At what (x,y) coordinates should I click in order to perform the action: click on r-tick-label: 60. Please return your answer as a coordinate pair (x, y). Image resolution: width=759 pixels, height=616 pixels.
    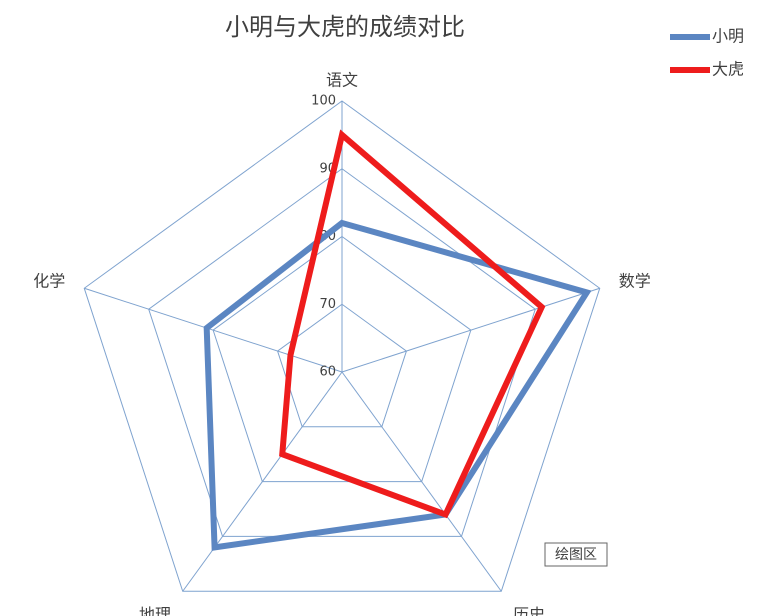
    Looking at the image, I should click on (327, 372).